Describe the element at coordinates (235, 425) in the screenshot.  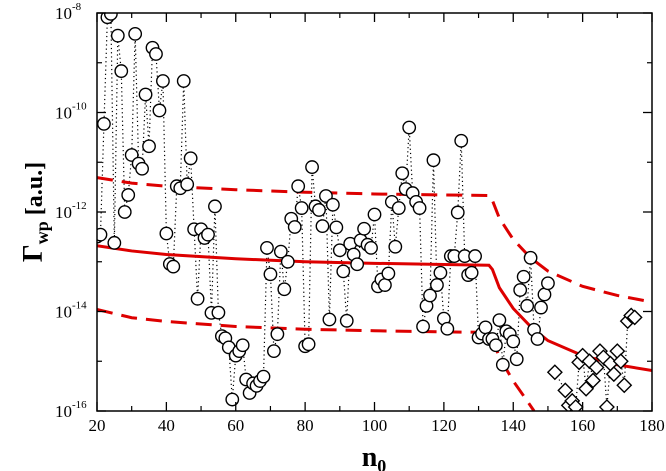
I see `x-tick-label: 60` at that location.